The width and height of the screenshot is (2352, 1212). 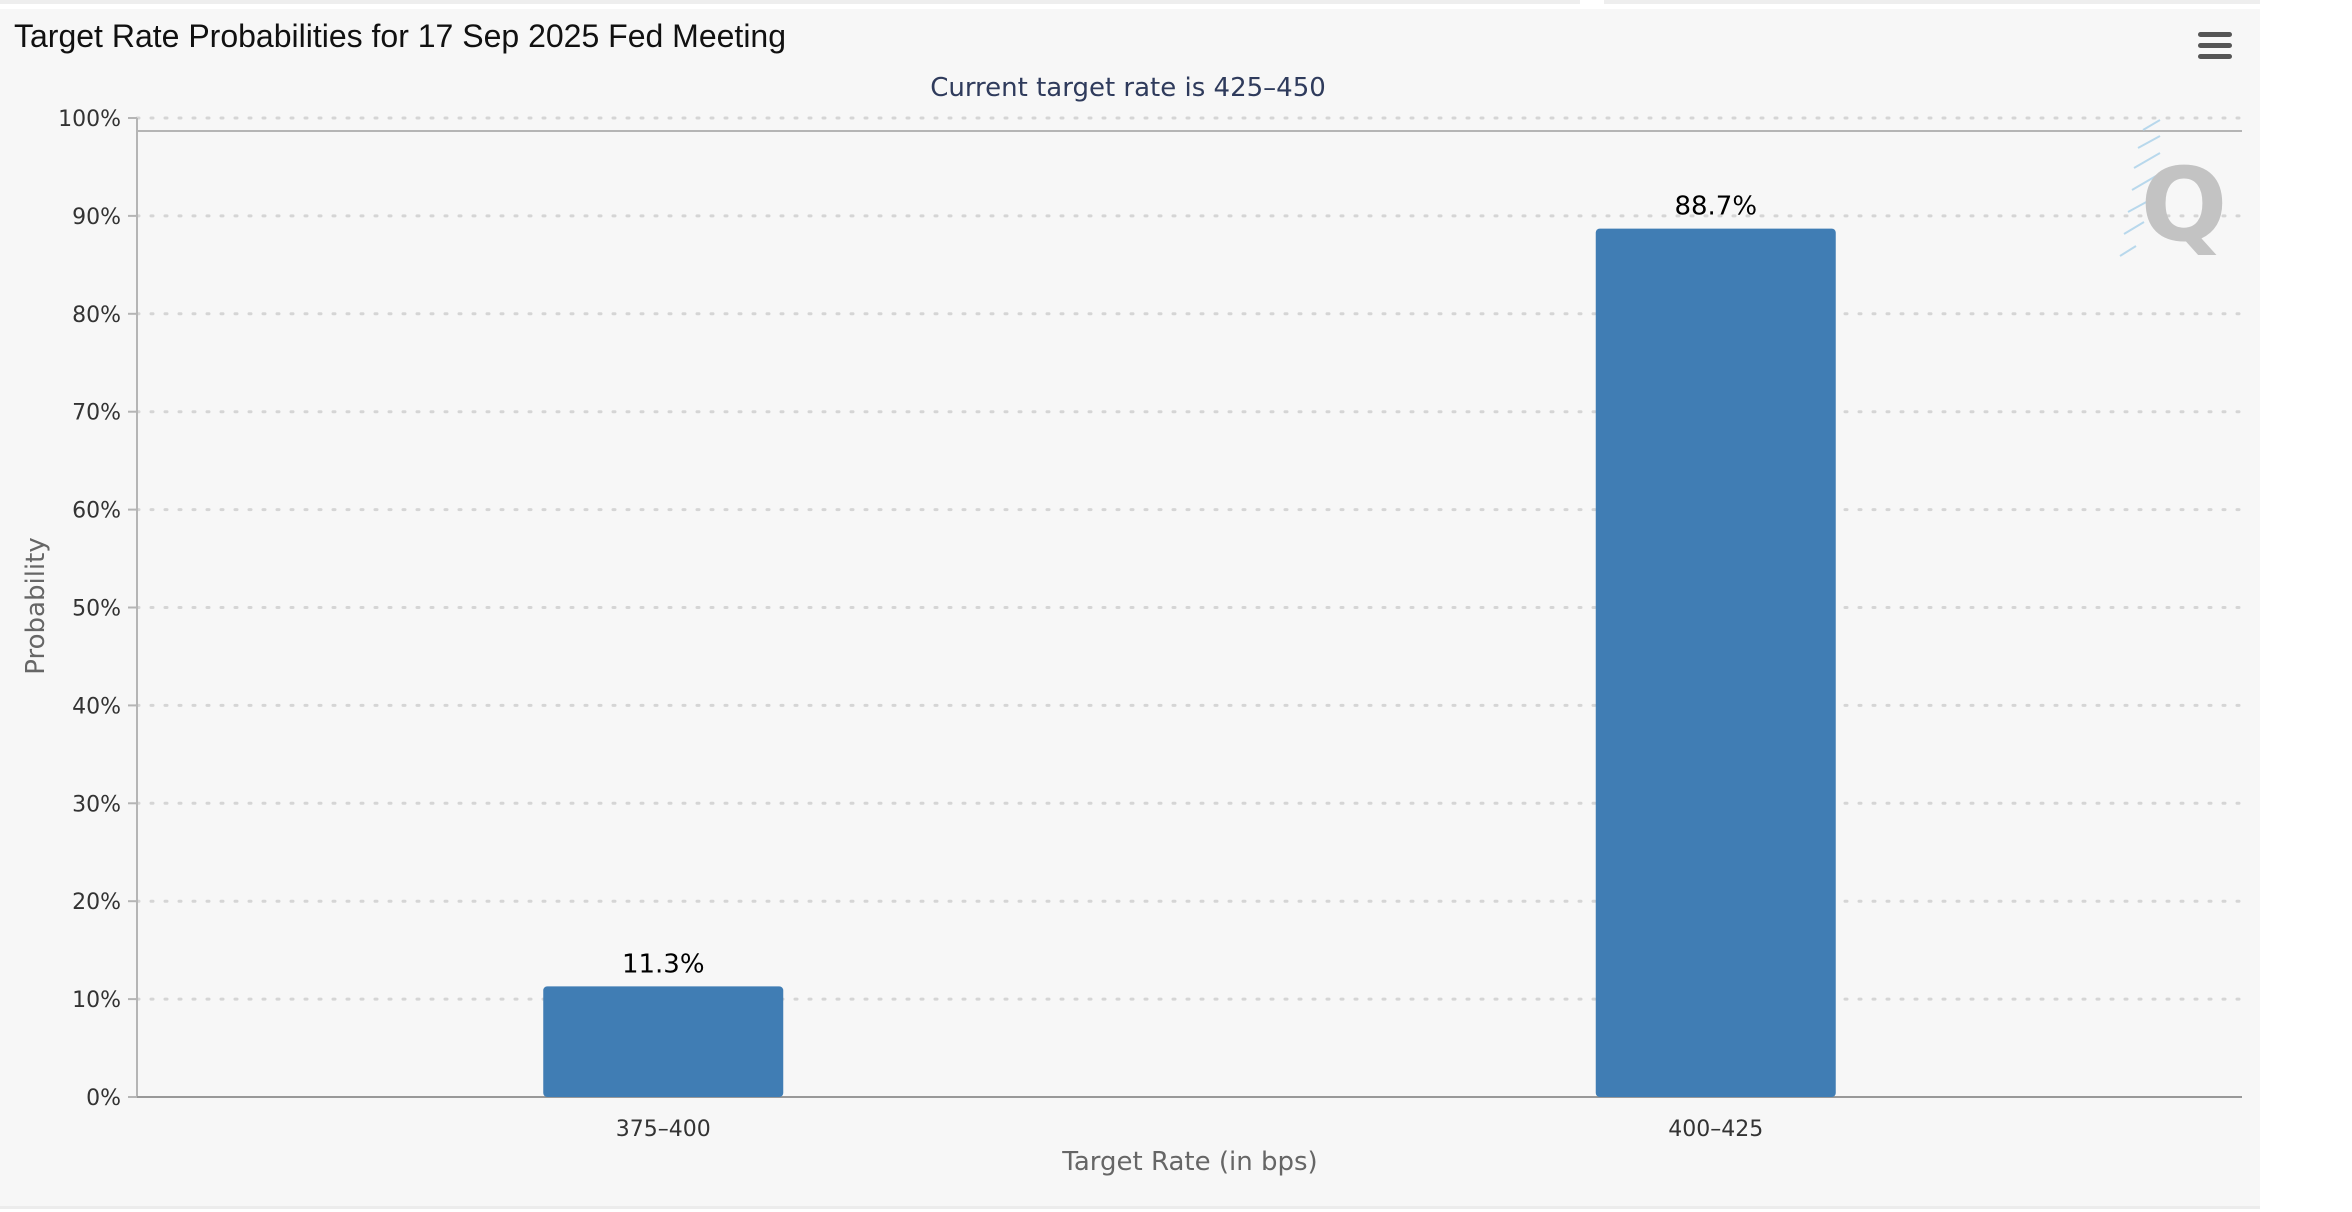 What do you see at coordinates (96, 315) in the screenshot?
I see `y-tick-label: 80%` at bounding box center [96, 315].